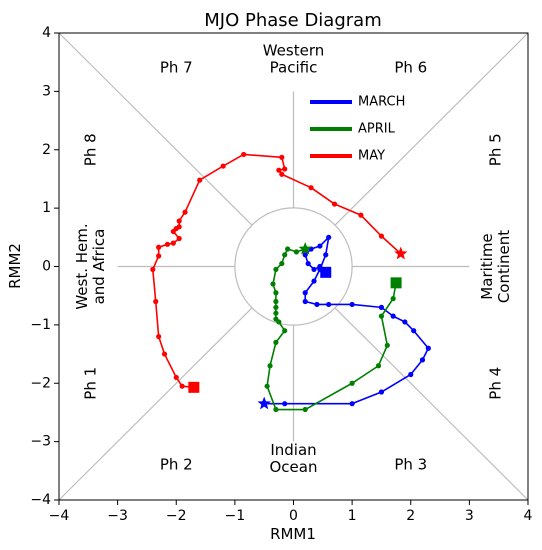 This screenshot has height=550, width=542. Describe the element at coordinates (91, 149) in the screenshot. I see `phase-label: Ph 8` at that location.